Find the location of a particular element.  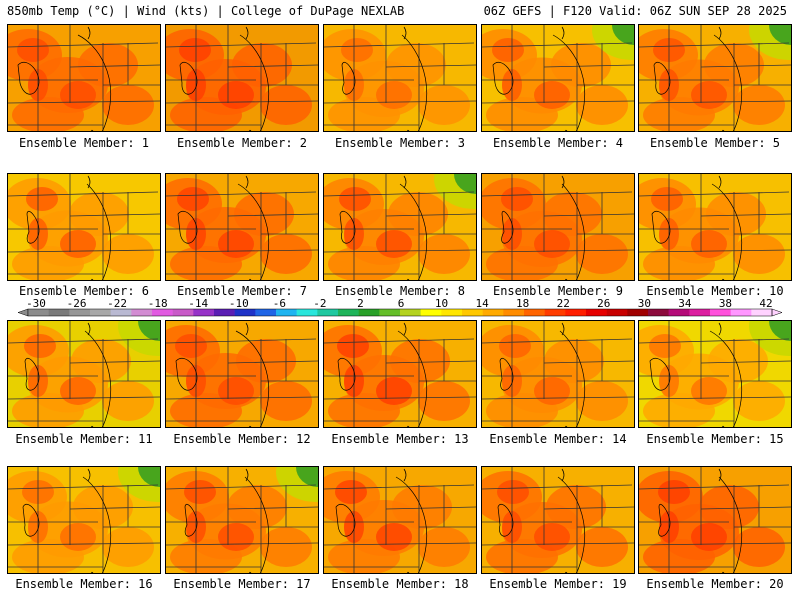

ensemble-member-caption: Ensemble Member: 11 is located at coordinates (84, 439).